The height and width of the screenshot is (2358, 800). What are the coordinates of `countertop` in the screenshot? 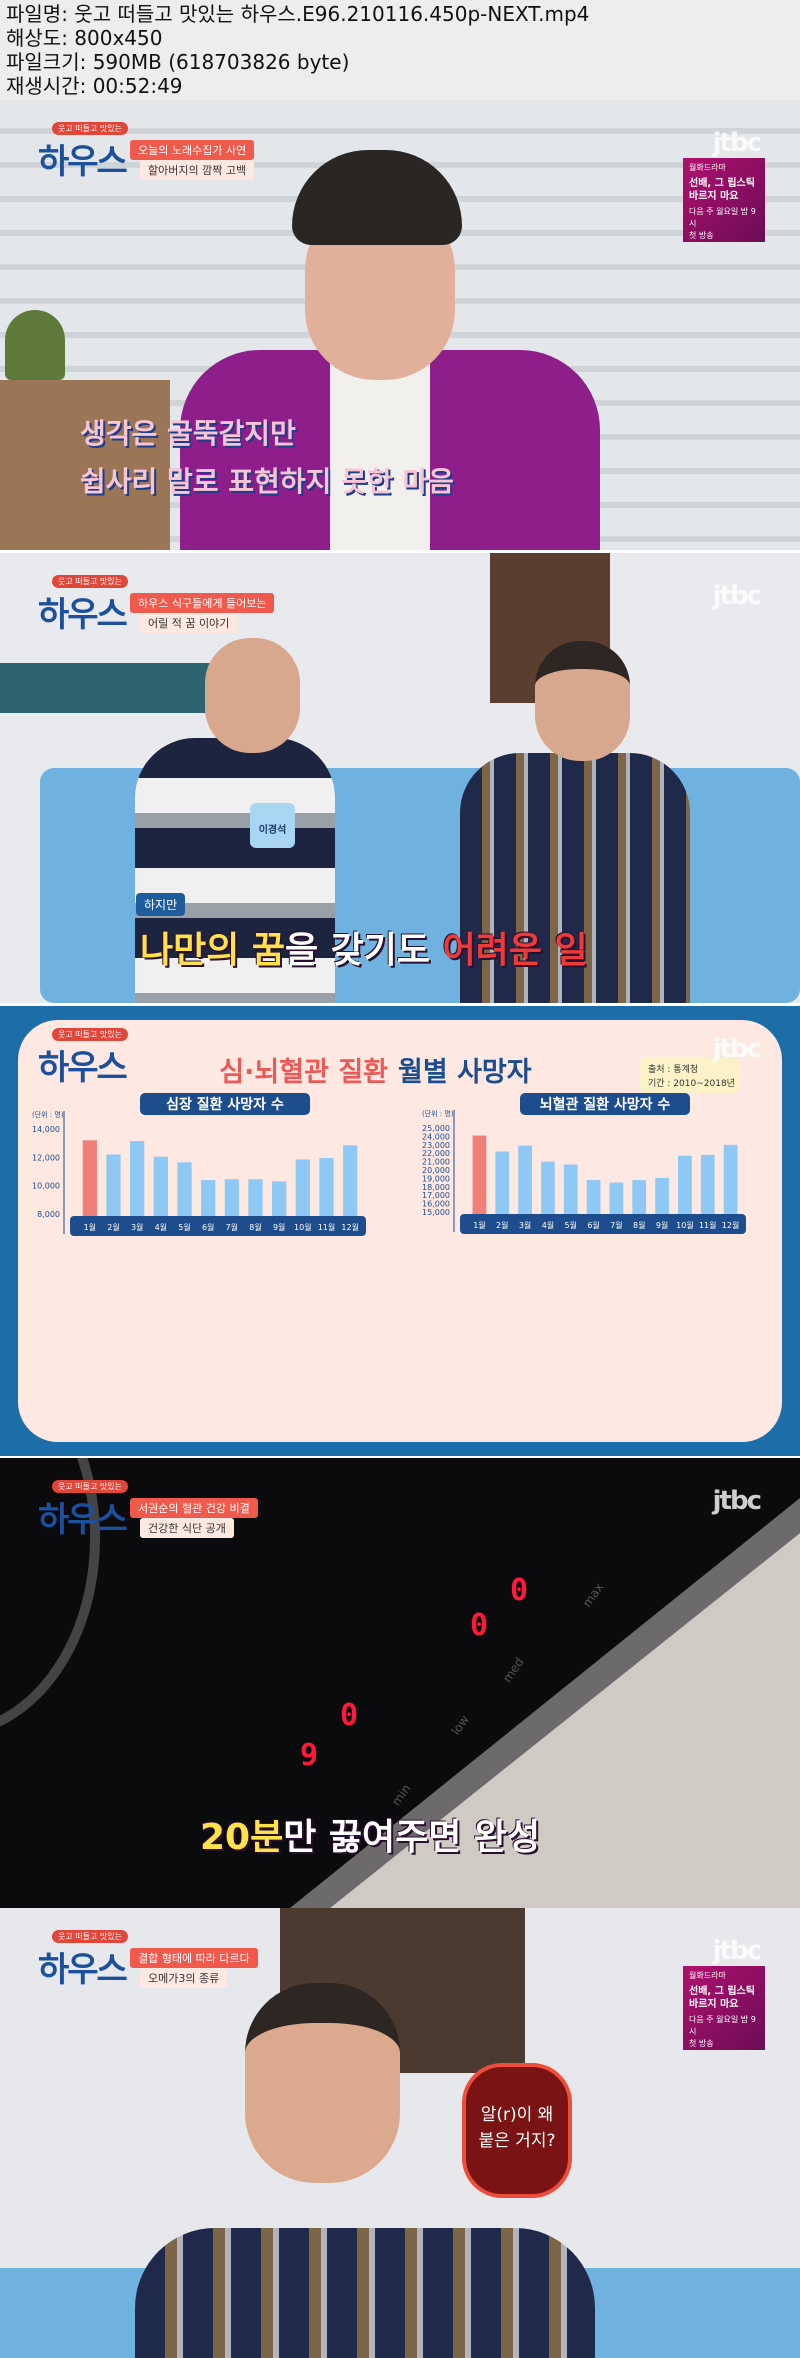 It's located at (545, 1703).